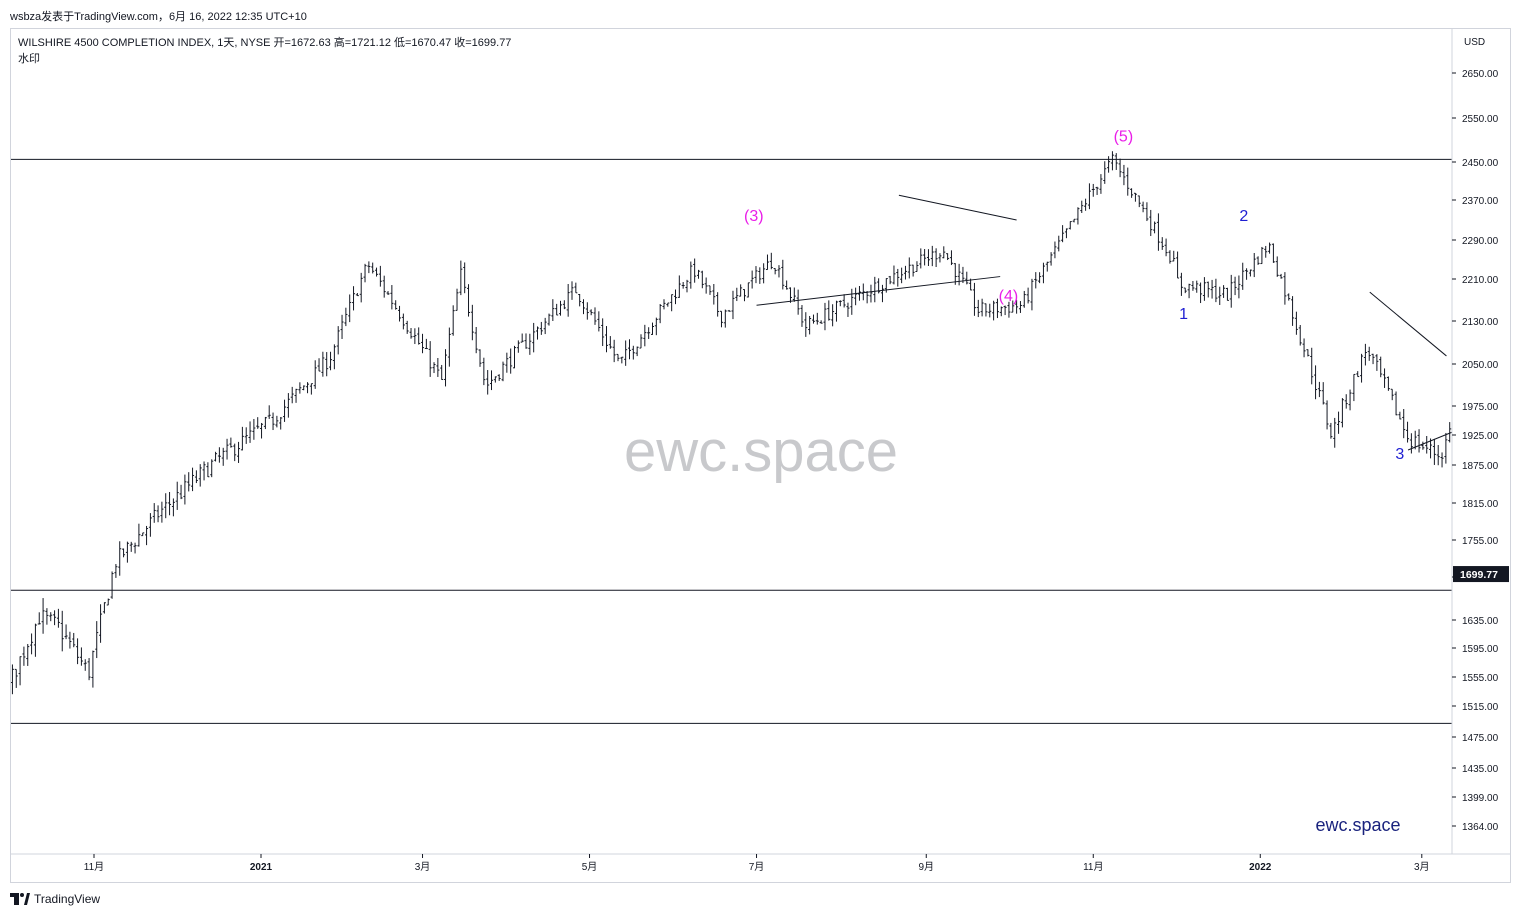  What do you see at coordinates (1480, 280) in the screenshot?
I see `y-tick-label: 2210.00` at bounding box center [1480, 280].